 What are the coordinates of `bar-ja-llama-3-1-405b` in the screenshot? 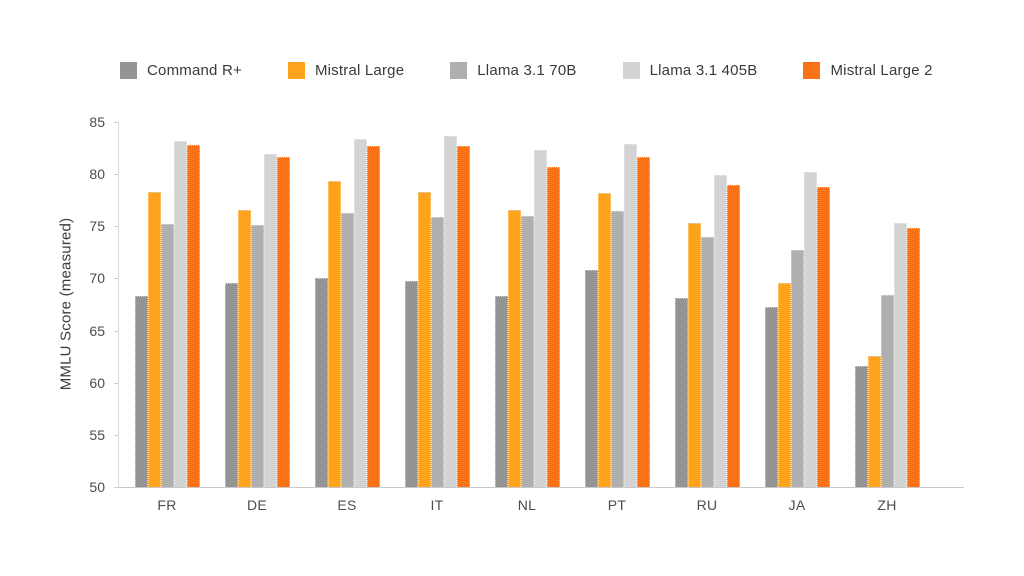 It's located at (810, 329).